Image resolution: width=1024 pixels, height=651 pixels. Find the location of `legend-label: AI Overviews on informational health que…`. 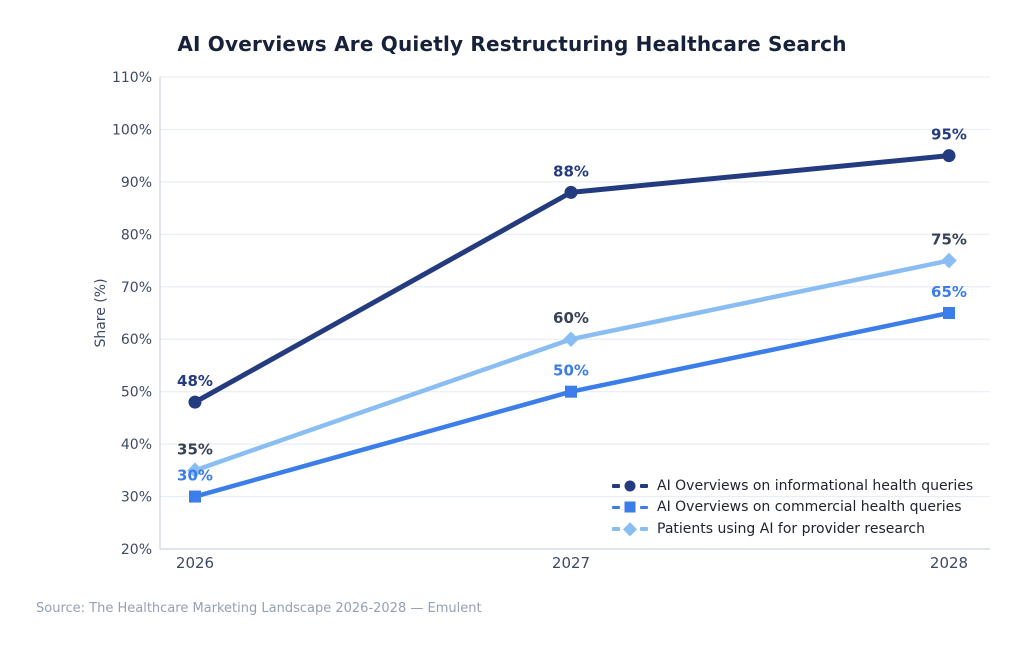

legend-label: AI Overviews on informational health que… is located at coordinates (815, 485).